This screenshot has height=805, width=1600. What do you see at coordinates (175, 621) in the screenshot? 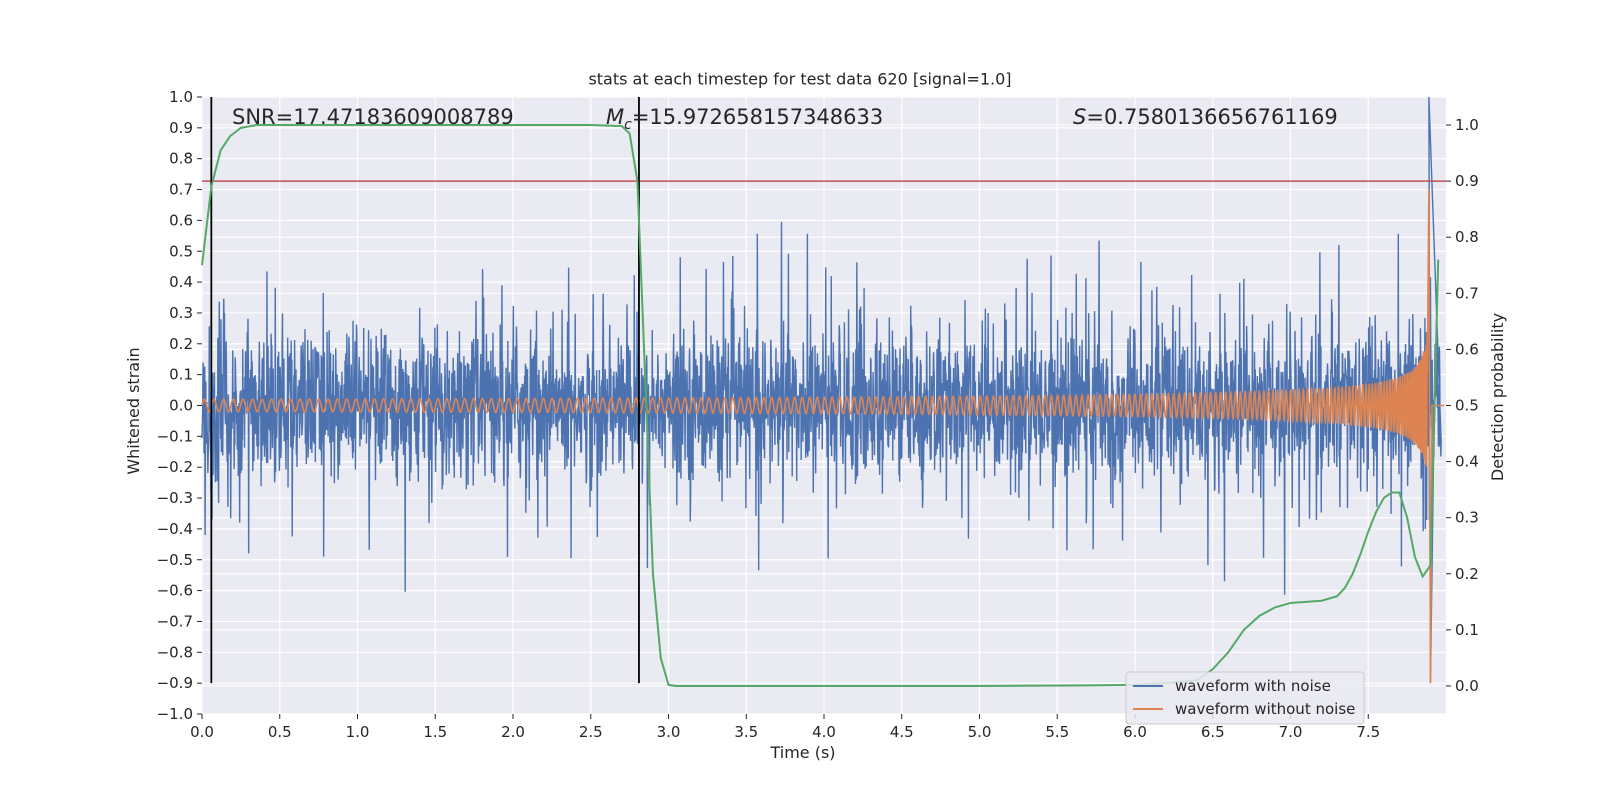
I see `y-tick-label: −0.7` at bounding box center [175, 621].